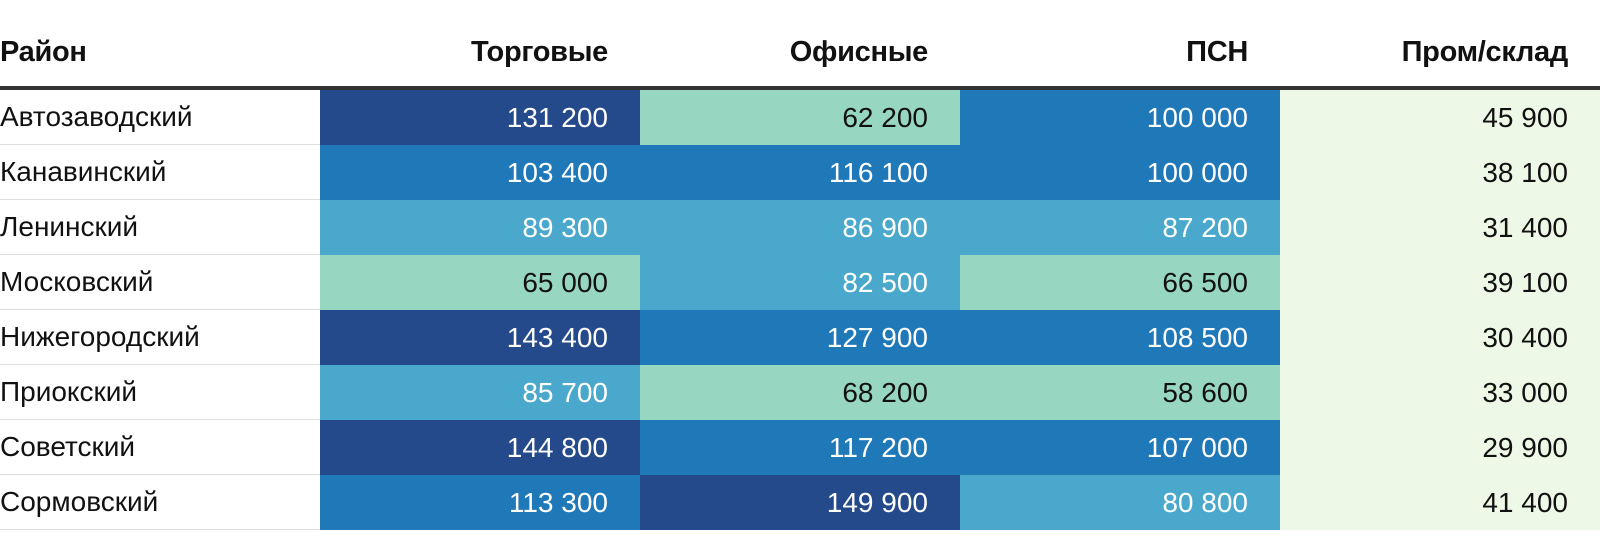  What do you see at coordinates (1120, 282) in the screenshot?
I see `heatmap-cell: 66 500` at bounding box center [1120, 282].